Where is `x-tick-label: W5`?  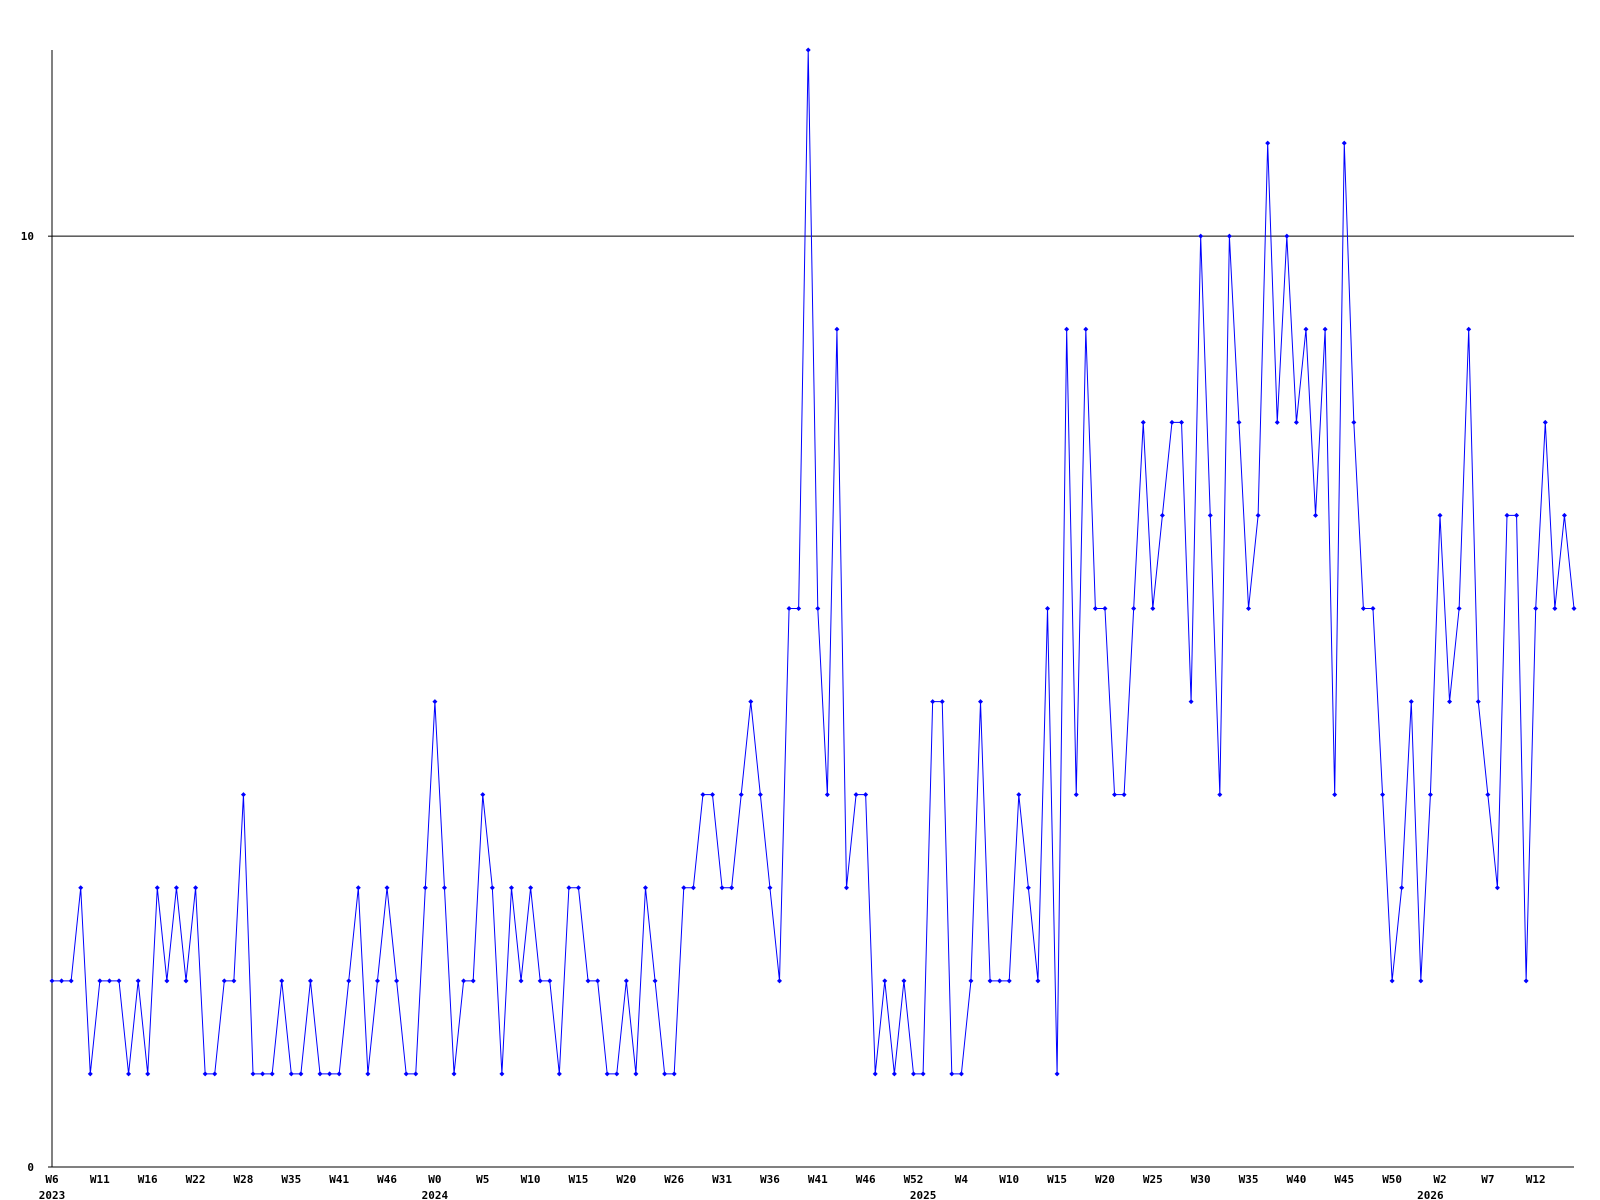
x-tick-label: W5 is located at coordinates (482, 1179).